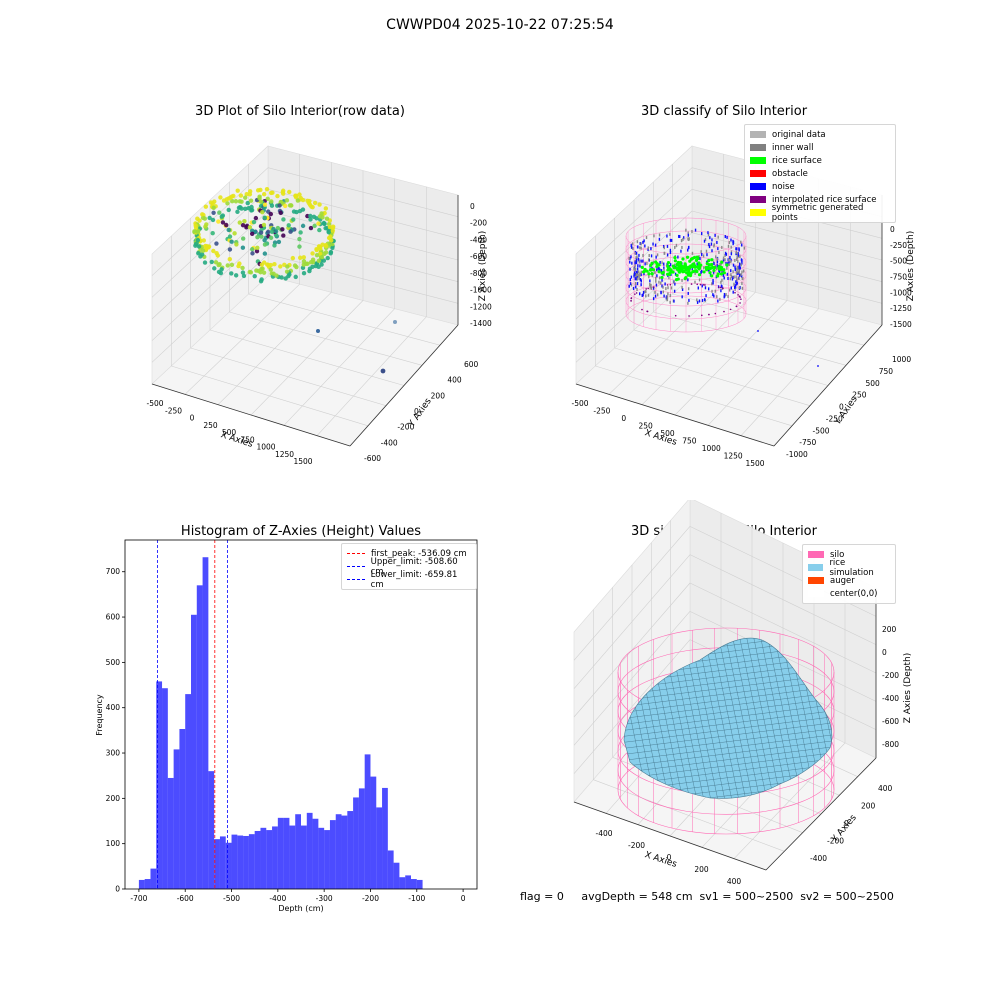 The image size is (1000, 1000). Describe the element at coordinates (729, 296) in the screenshot. I see `panel2-axes-box` at that location.